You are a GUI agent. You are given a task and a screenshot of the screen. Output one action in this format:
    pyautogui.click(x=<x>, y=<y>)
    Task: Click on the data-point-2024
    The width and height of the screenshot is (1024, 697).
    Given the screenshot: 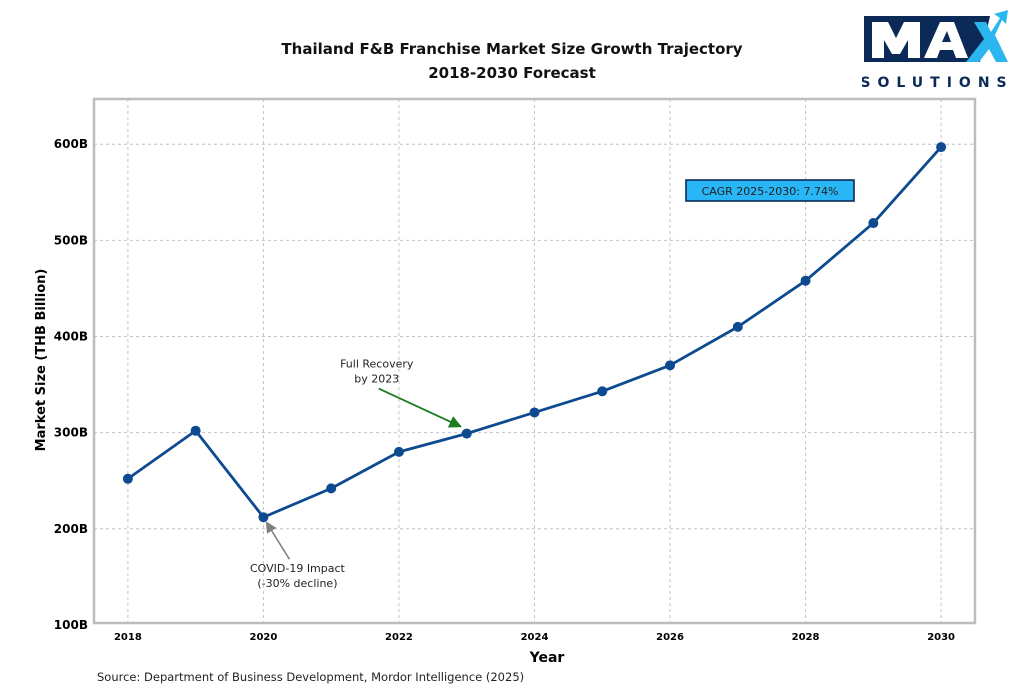 What is the action you would take?
    pyautogui.click(x=534, y=412)
    